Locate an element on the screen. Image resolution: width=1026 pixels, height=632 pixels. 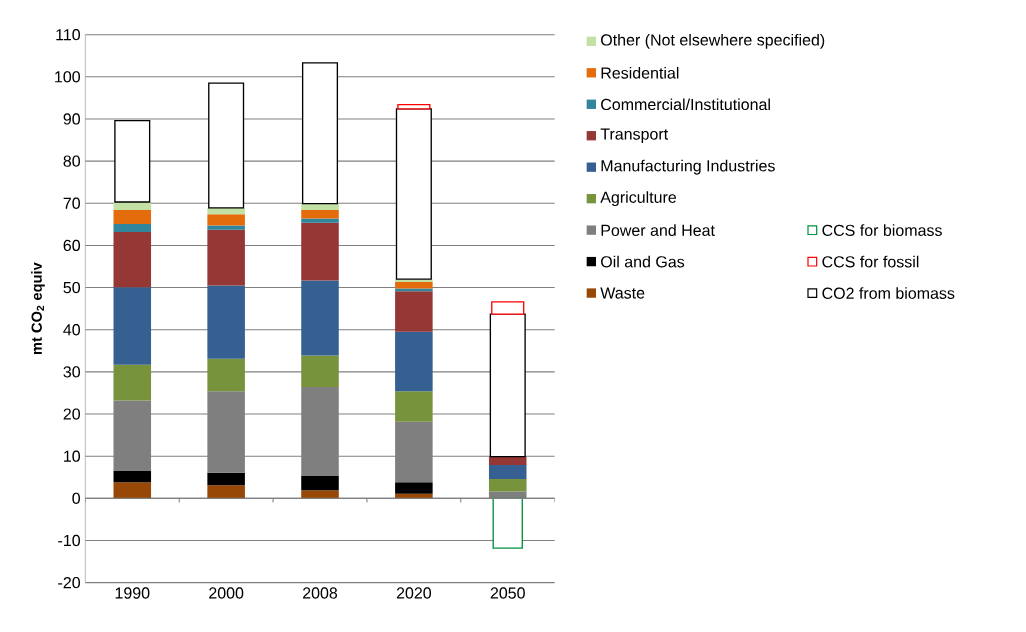
legend-label: Oil and Gas is located at coordinates (643, 261).